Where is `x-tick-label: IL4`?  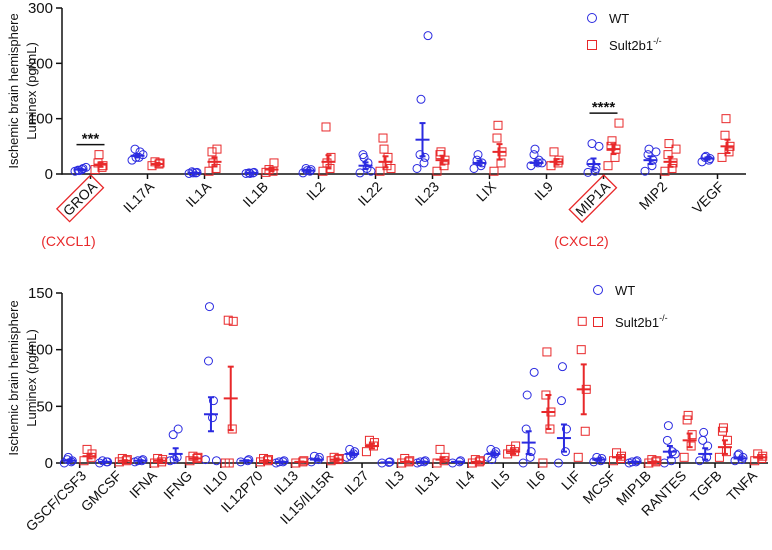 x-tick-label: IL4 is located at coordinates (465, 479).